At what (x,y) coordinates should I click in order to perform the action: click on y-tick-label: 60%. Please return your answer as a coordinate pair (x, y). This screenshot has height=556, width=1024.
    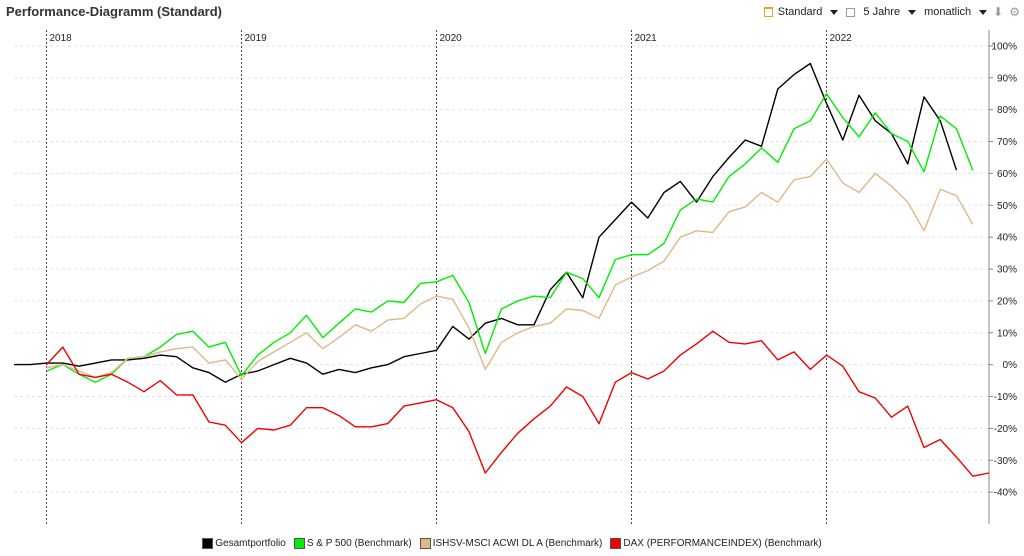
    Looking at the image, I should click on (1007, 174).